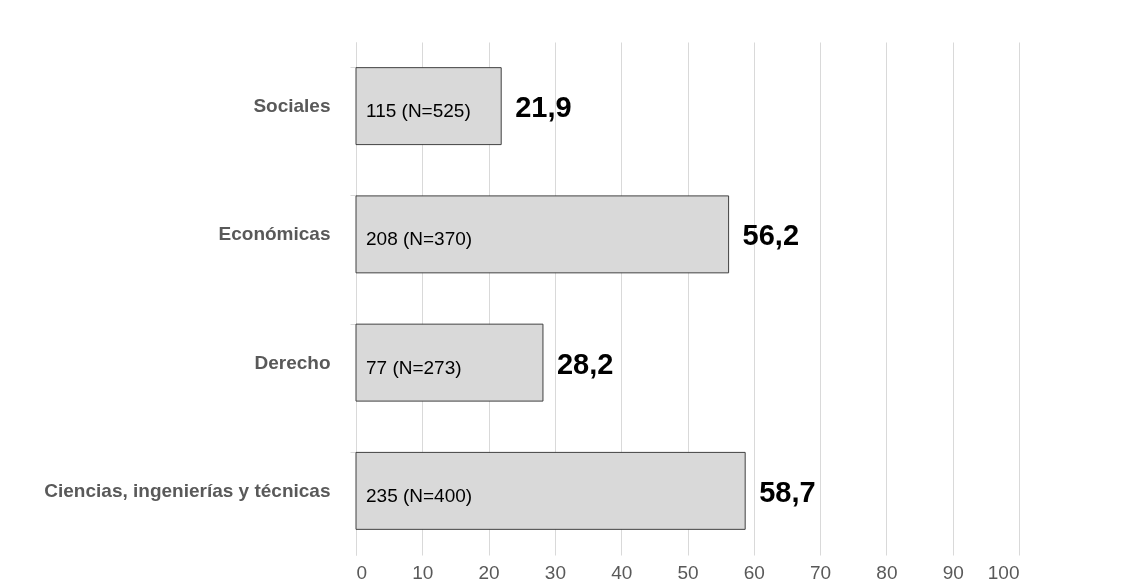 This screenshot has width=1139, height=583. I want to click on x-tick-label: 100, so click(1003, 572).